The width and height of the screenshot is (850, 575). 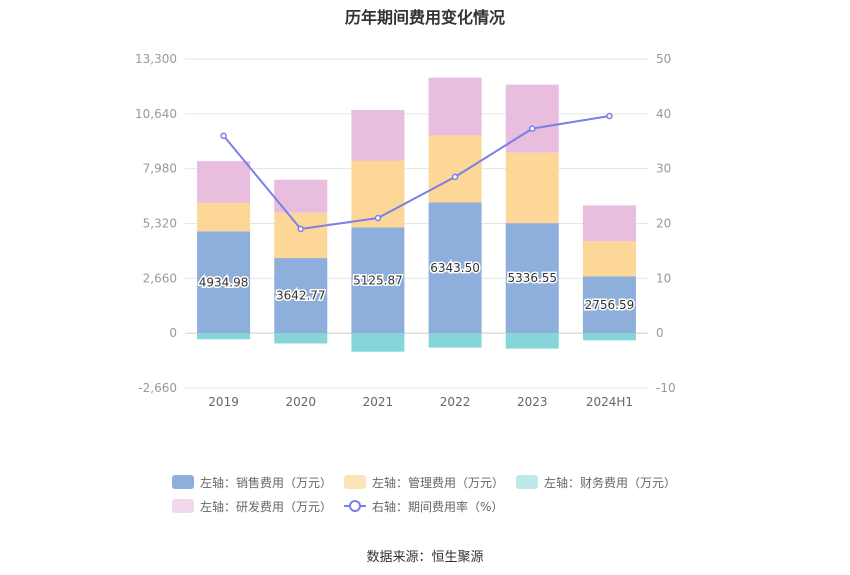 What do you see at coordinates (355, 482) in the screenshot?
I see `legend-swatch-admin` at bounding box center [355, 482].